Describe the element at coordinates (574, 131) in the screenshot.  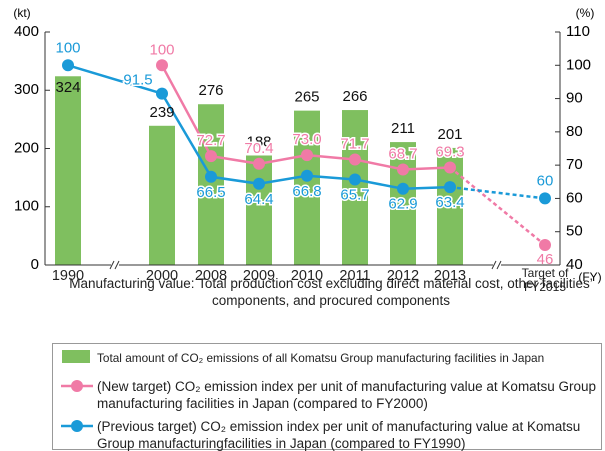
I see `y2-tick-label: 80` at that location.